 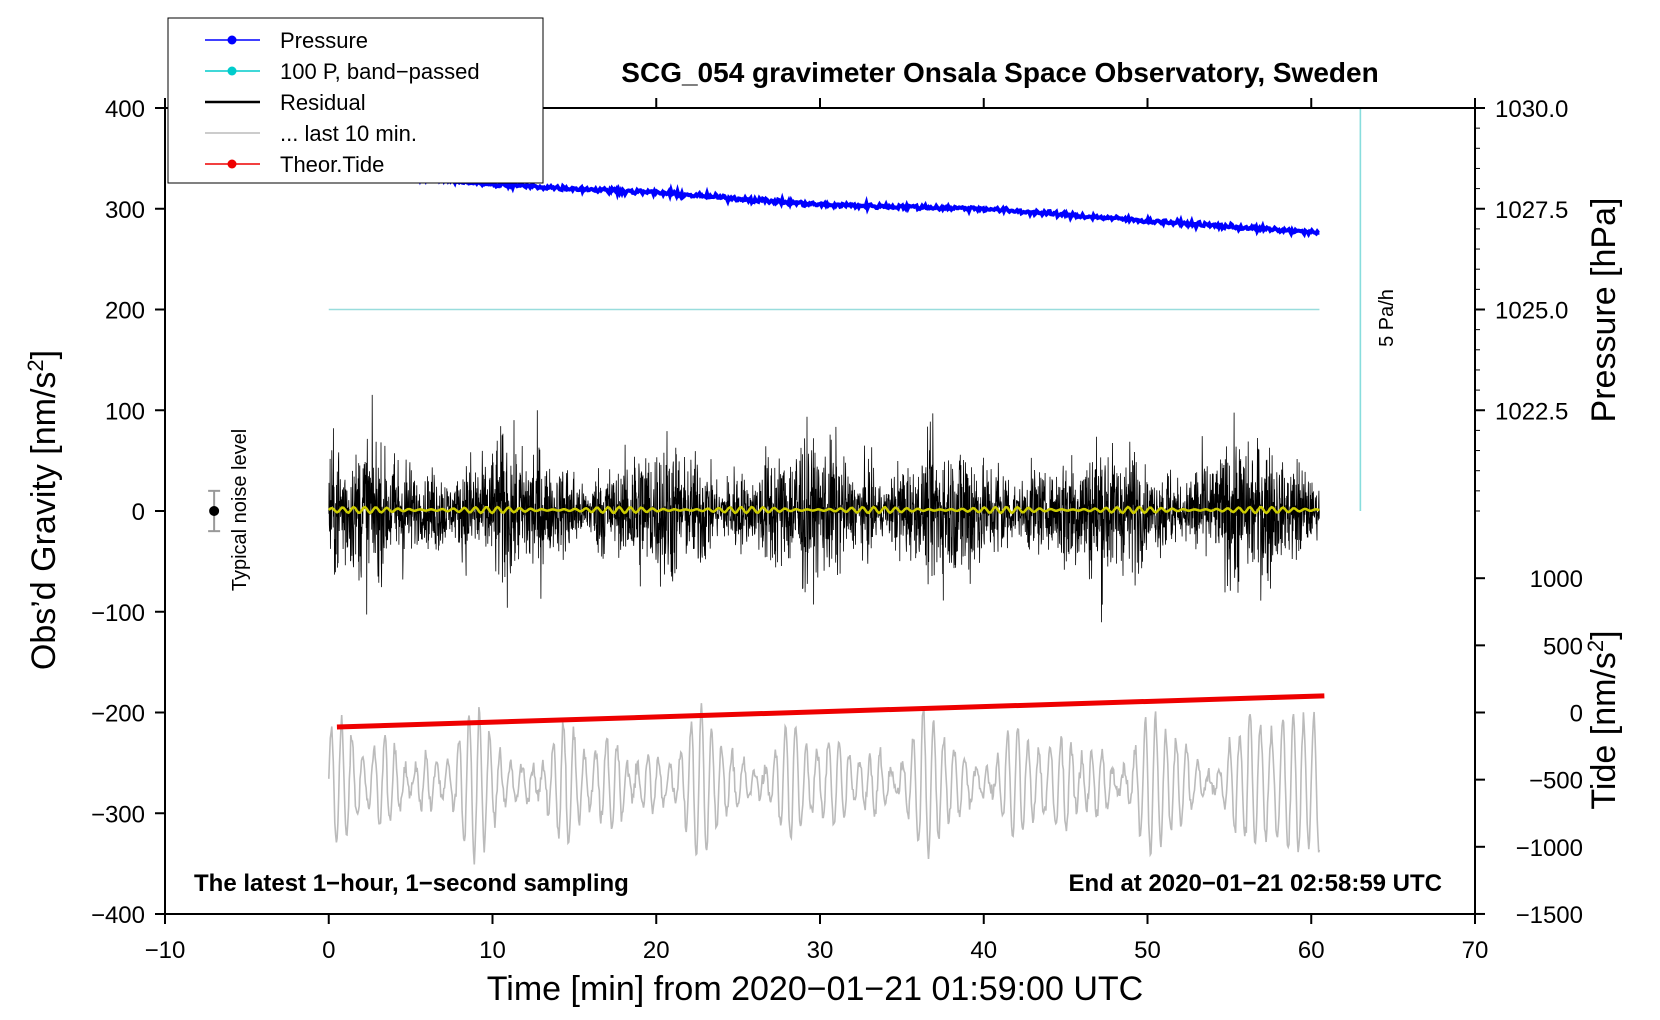 I want to click on tide-tick-label: 0, so click(x=1576, y=714).